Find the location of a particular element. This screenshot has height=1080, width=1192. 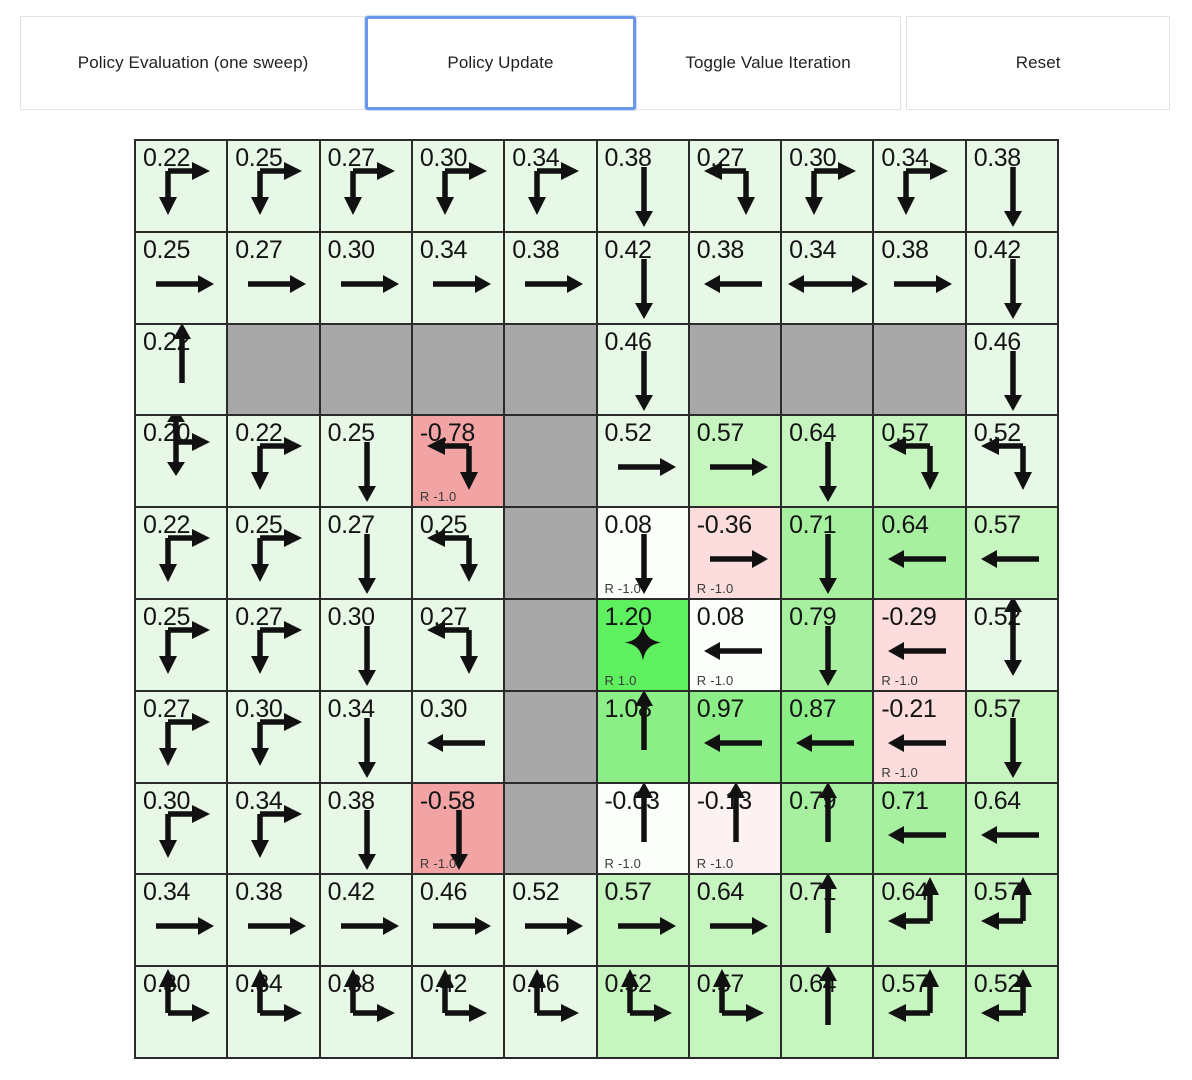

grid-cell: -0.03 R -1.0 is located at coordinates (642, 828).